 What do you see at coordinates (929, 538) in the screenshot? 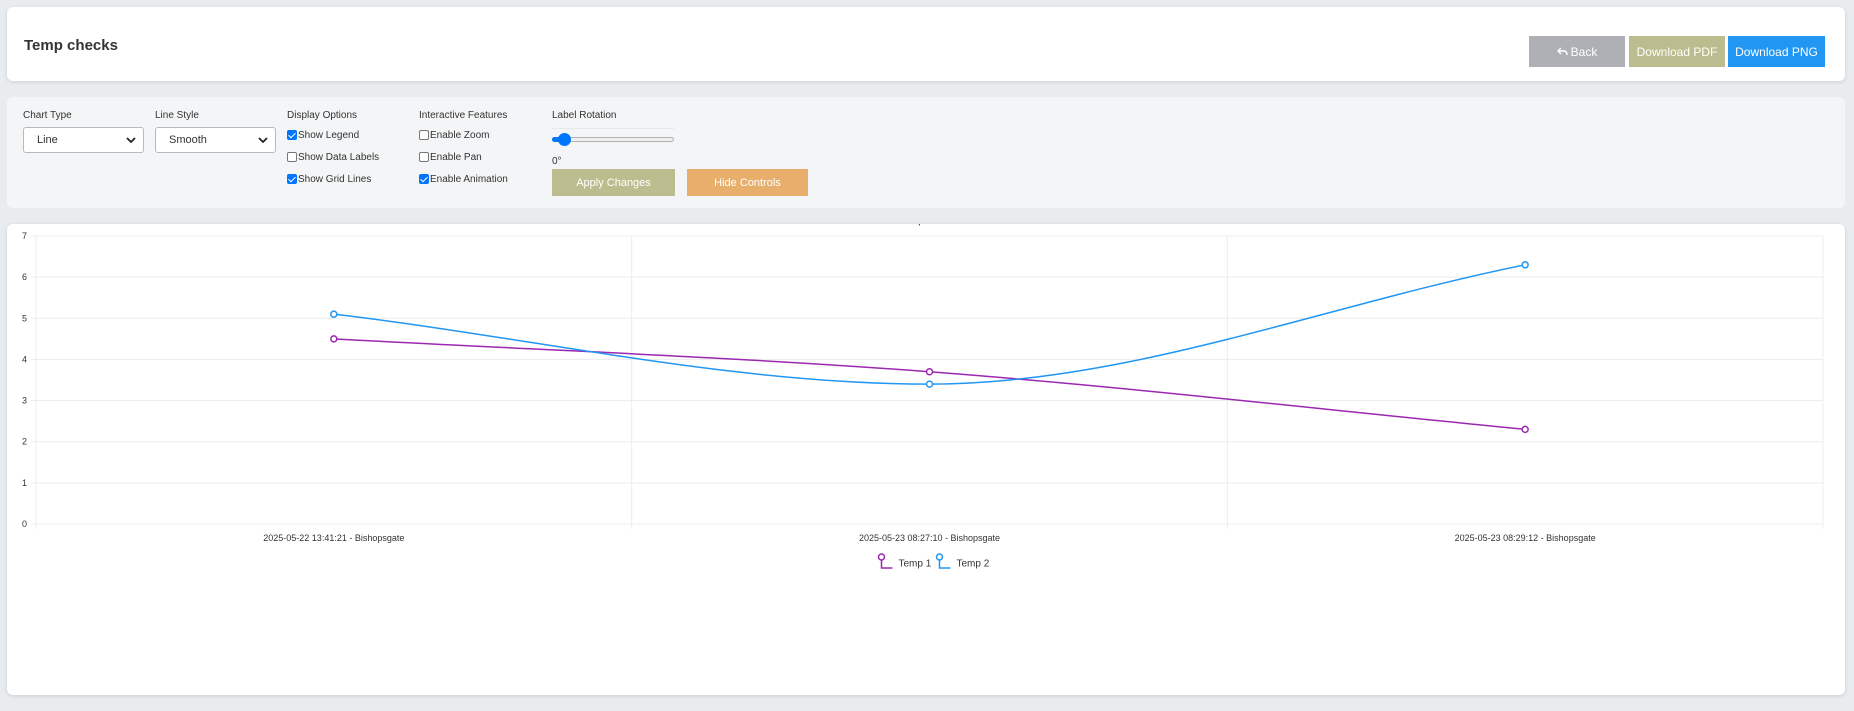
I see `x-tick-label: 2025-05-23 08:27:10 - Bishopsgate` at bounding box center [929, 538].